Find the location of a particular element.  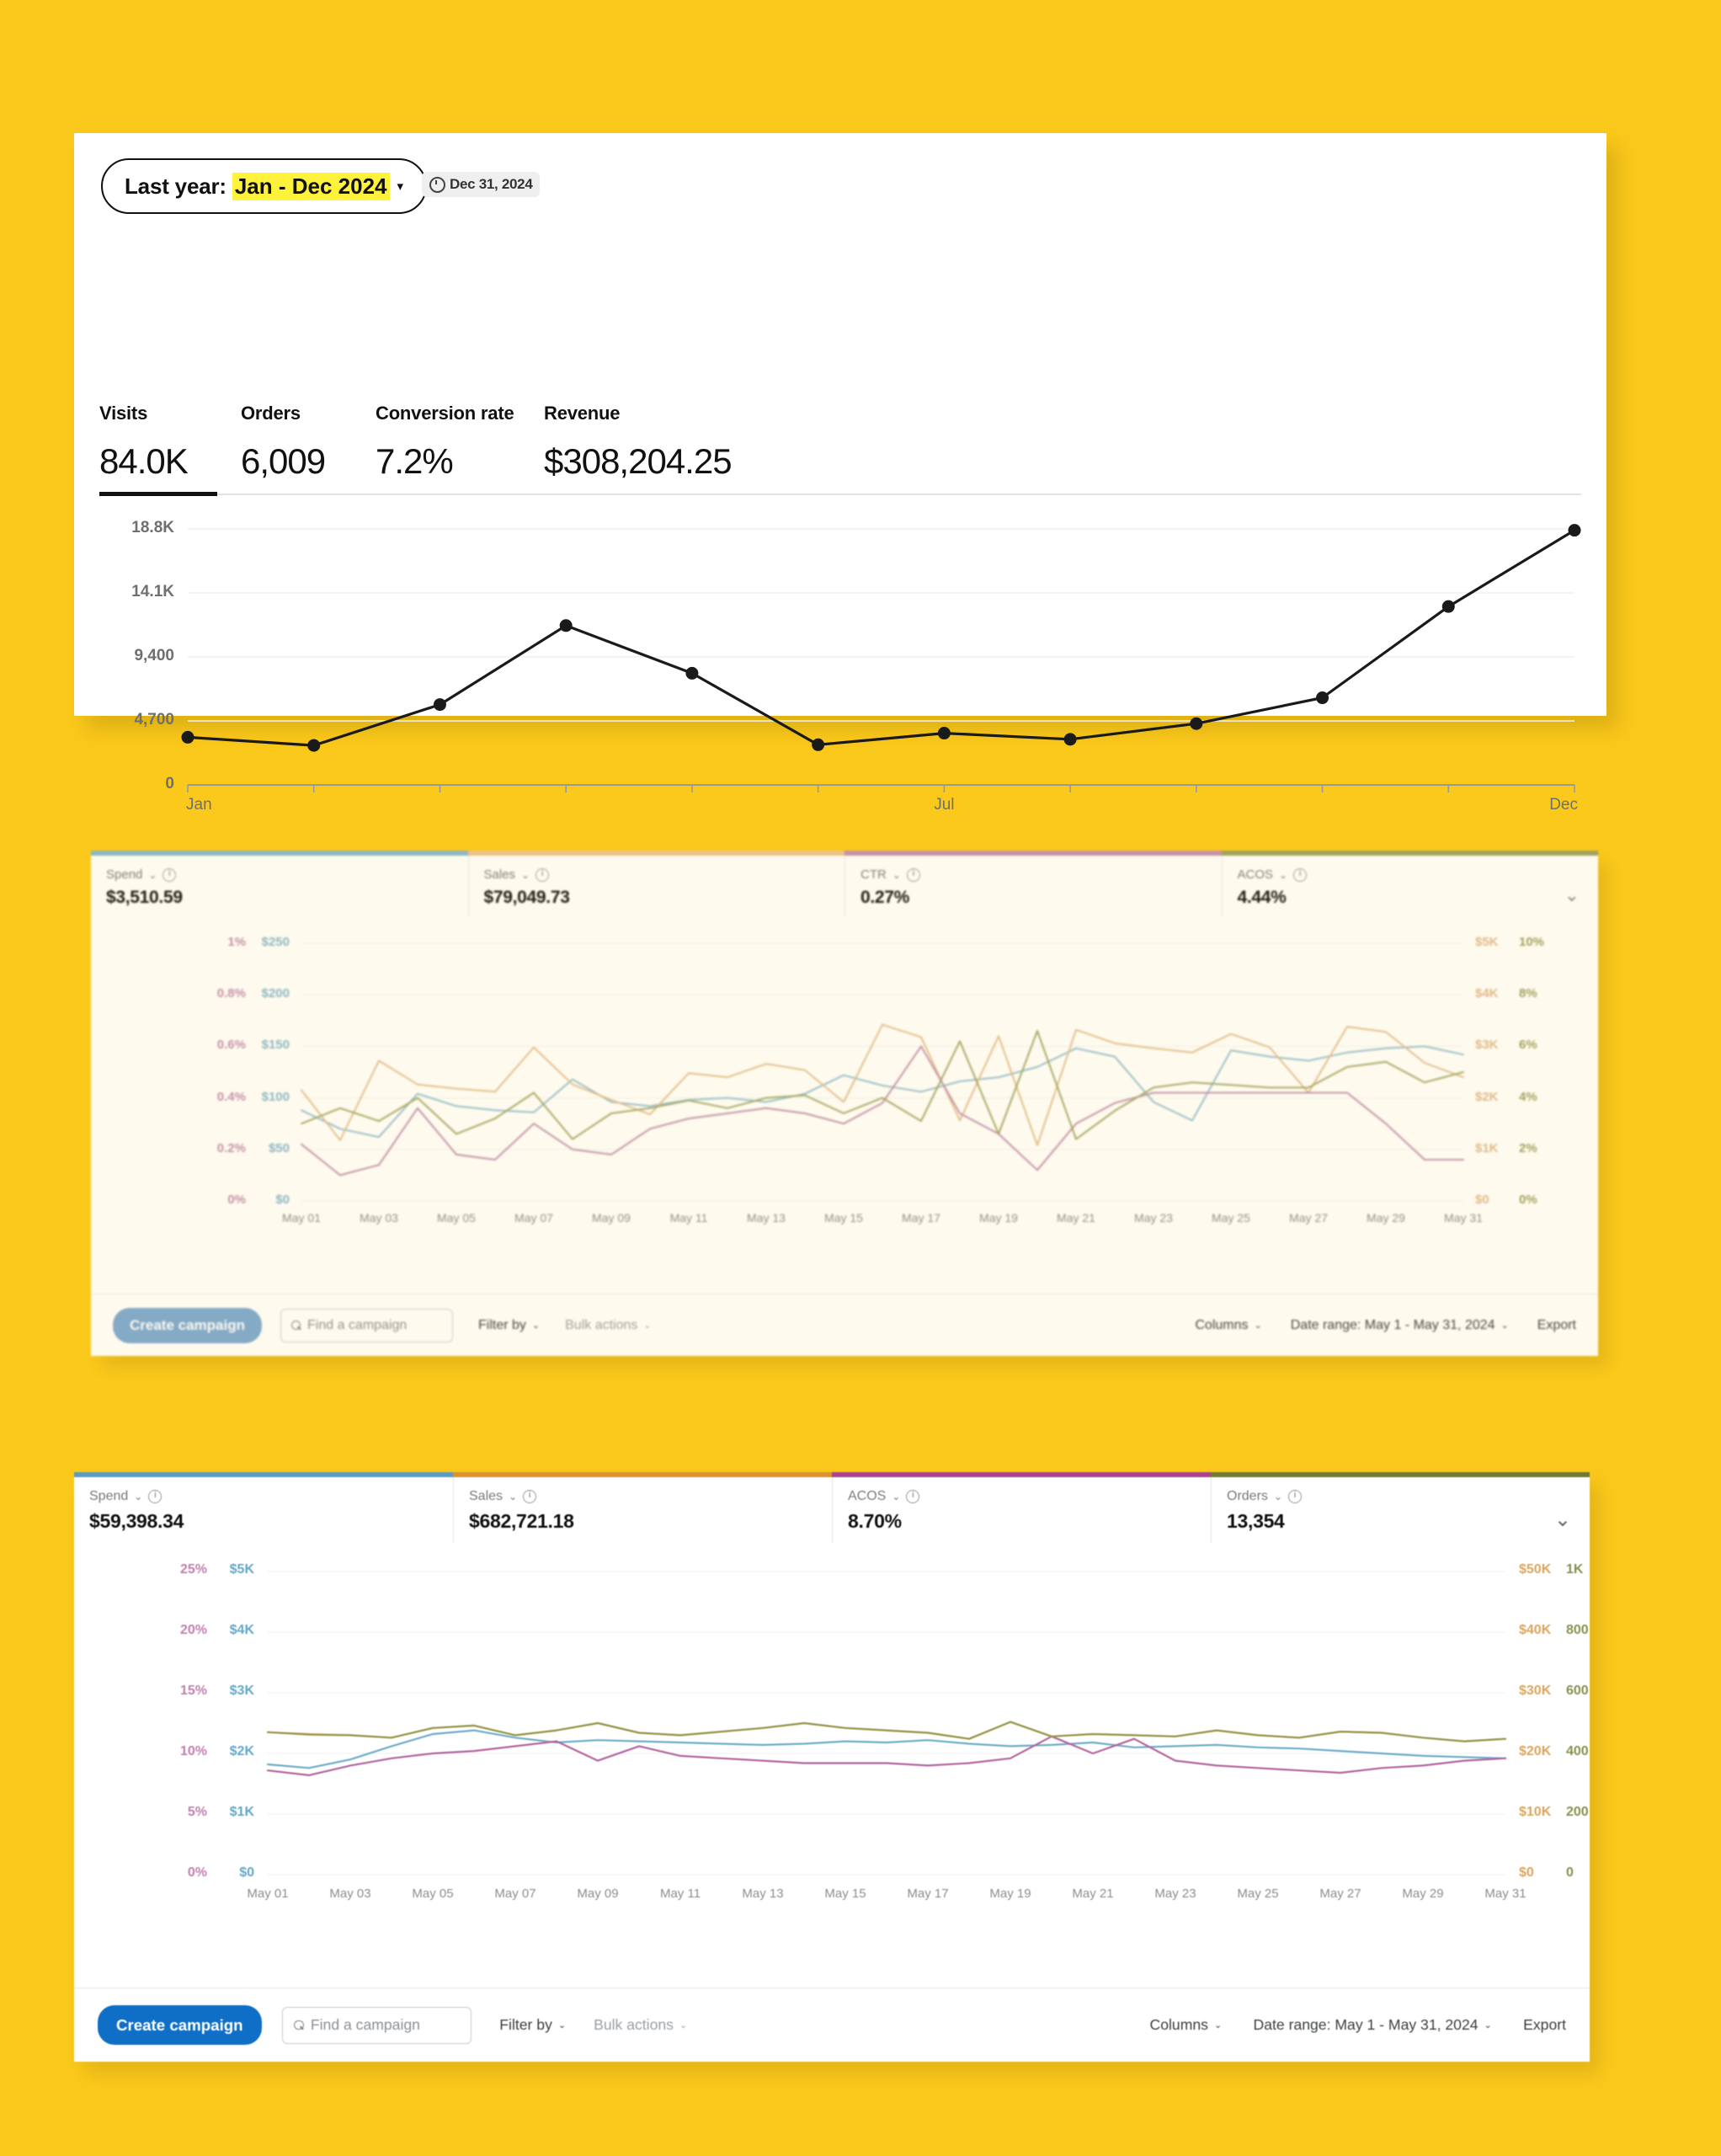

metric-value: 0.27% is located at coordinates (885, 897).